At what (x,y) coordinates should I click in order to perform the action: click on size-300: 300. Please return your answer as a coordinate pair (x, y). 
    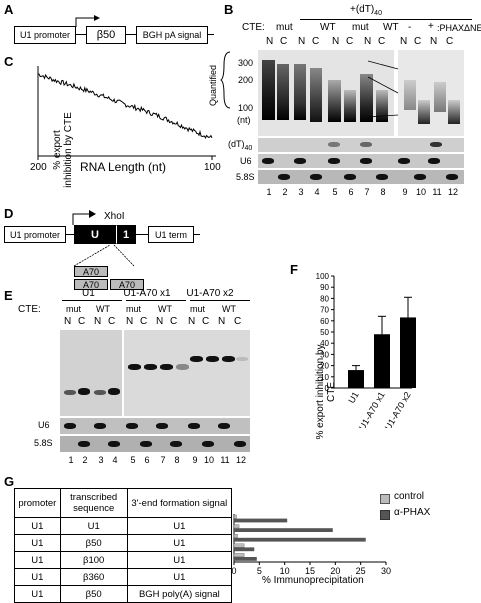
    Looking at the image, I should click on (246, 63).